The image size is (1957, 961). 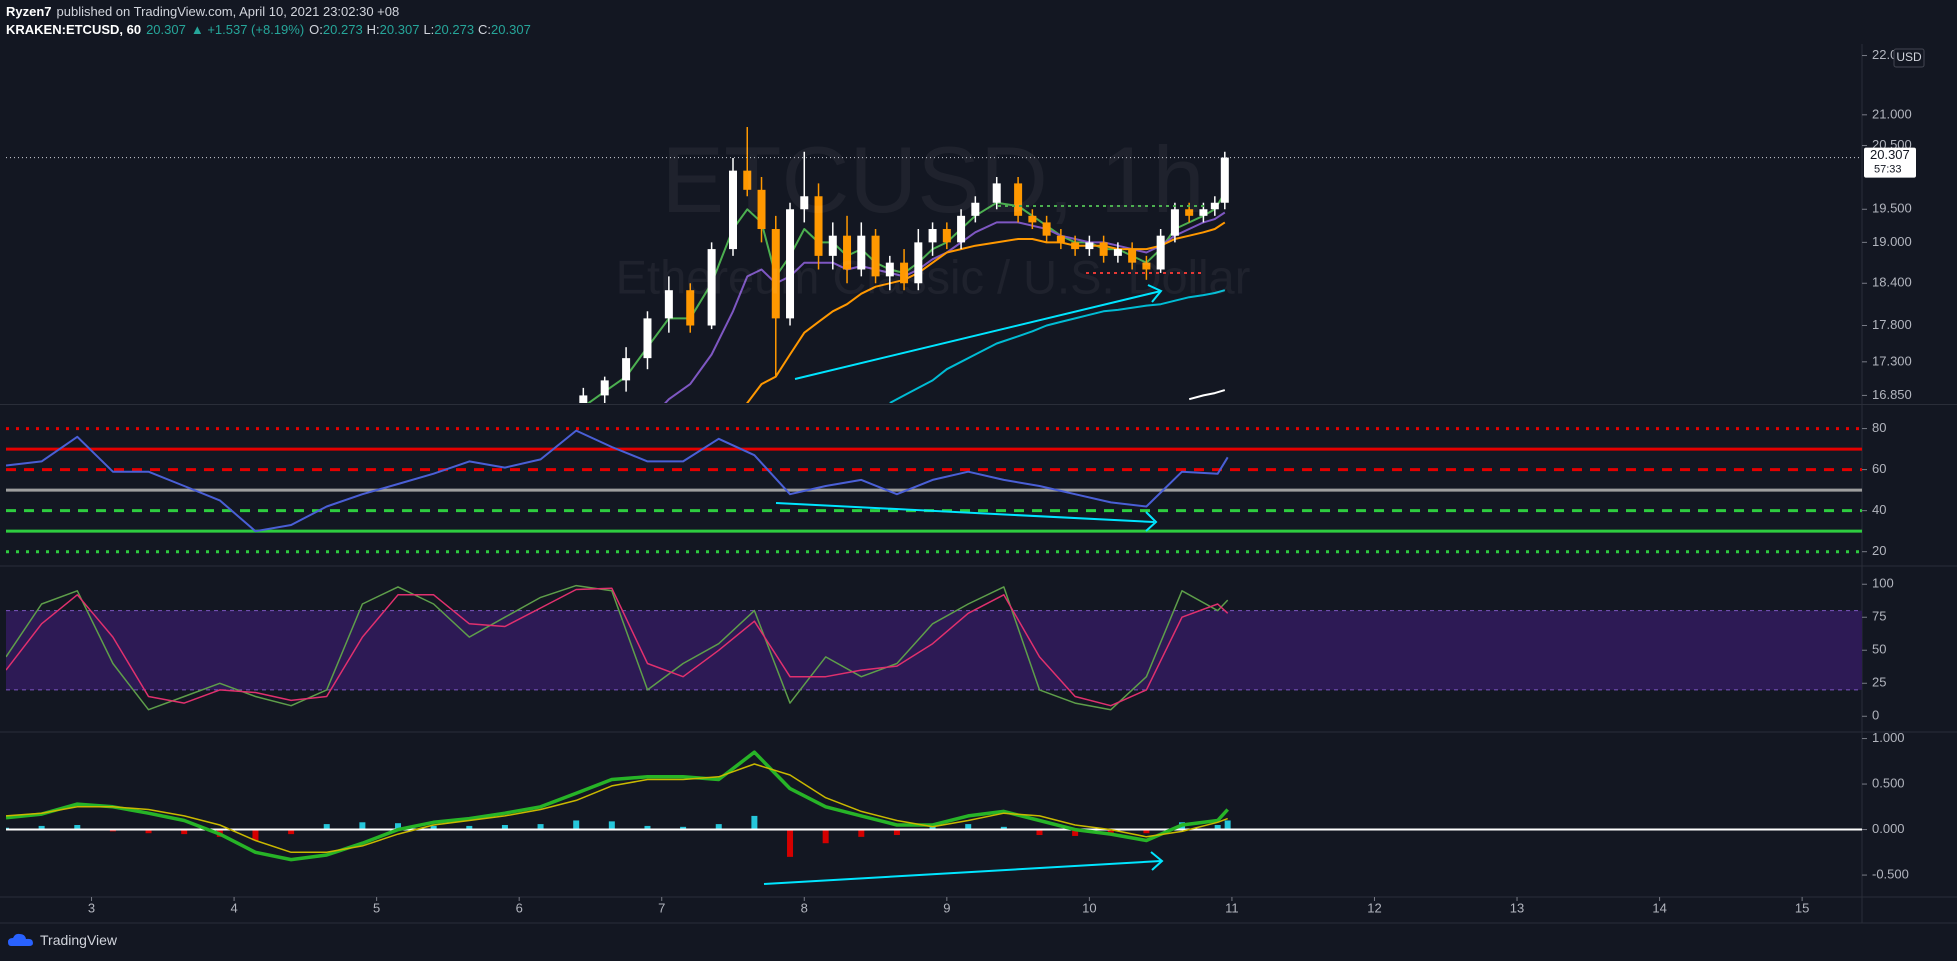 What do you see at coordinates (342, 29) in the screenshot?
I see `ohlc-value: 20.273` at bounding box center [342, 29].